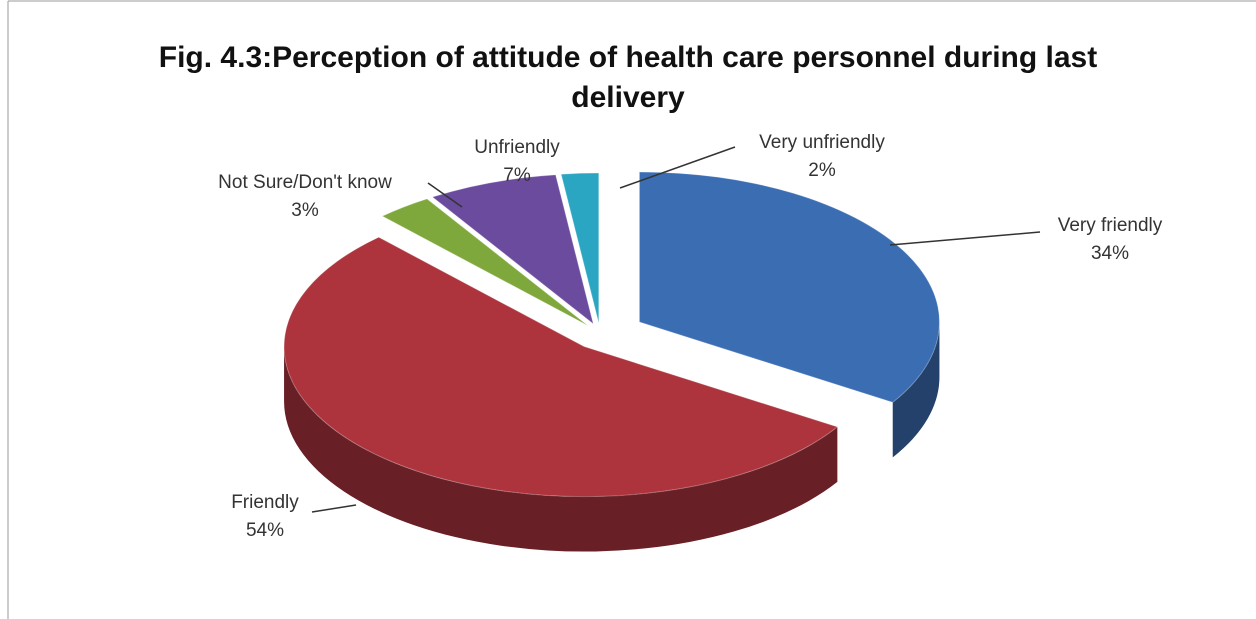  I want to click on data-label-name: Very unfriendly, so click(822, 142).